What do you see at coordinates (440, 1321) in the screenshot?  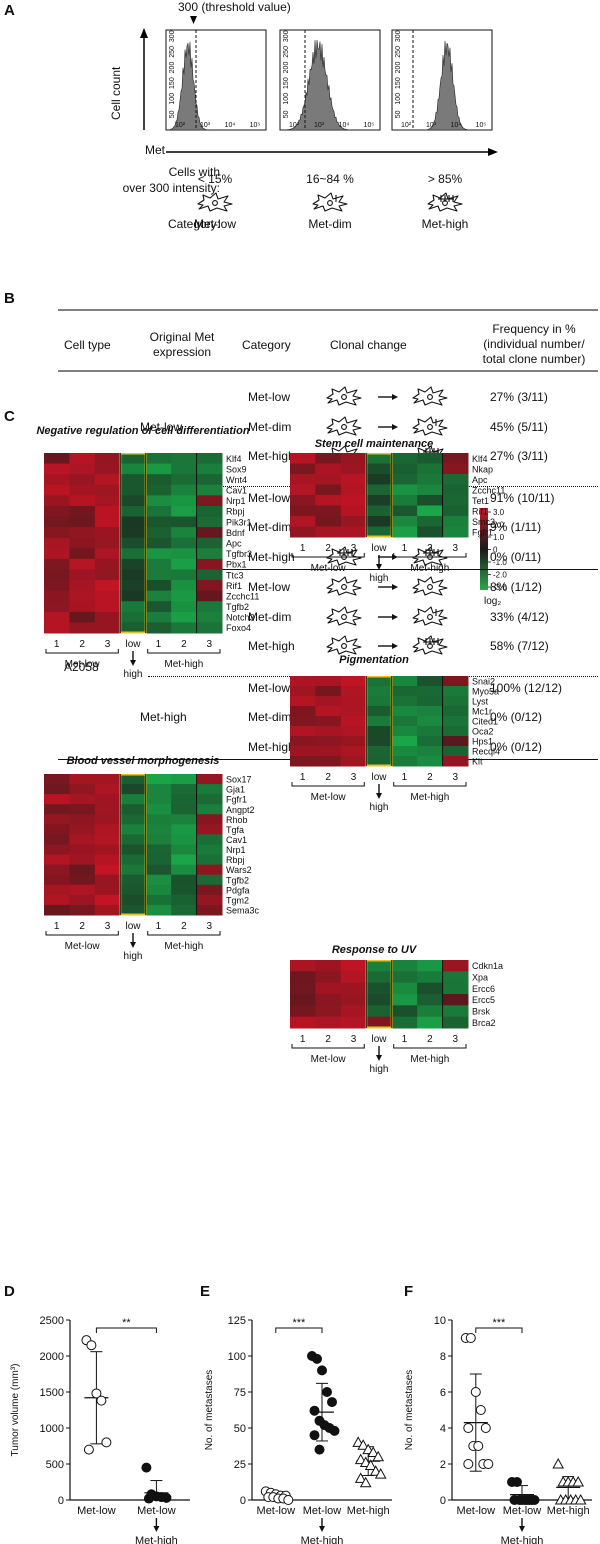 I see `y-tick-label: 10` at bounding box center [440, 1321].